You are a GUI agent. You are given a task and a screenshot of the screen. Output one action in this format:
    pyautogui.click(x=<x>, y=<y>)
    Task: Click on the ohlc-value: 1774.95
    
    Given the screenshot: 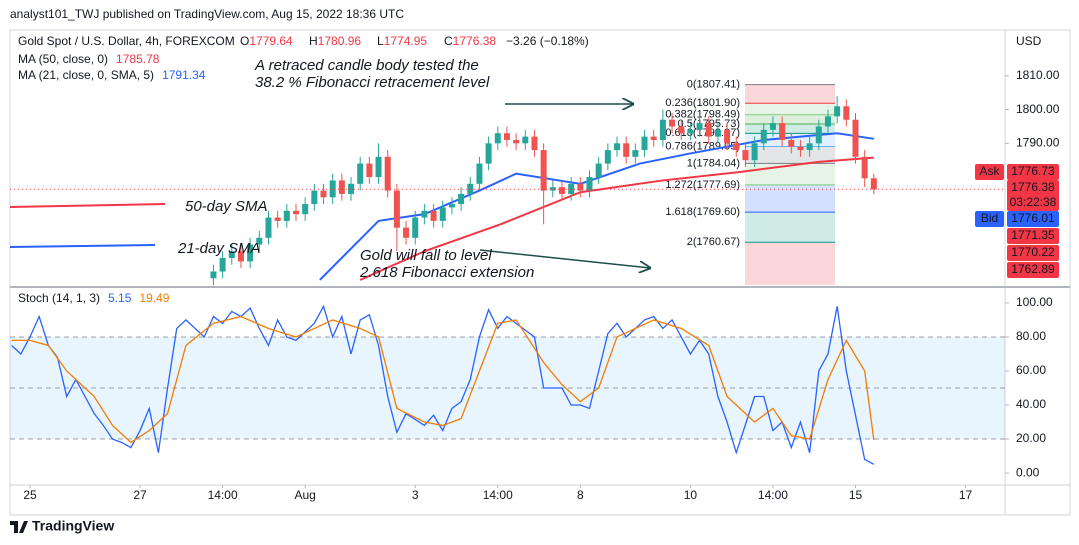 What is the action you would take?
    pyautogui.click(x=406, y=41)
    